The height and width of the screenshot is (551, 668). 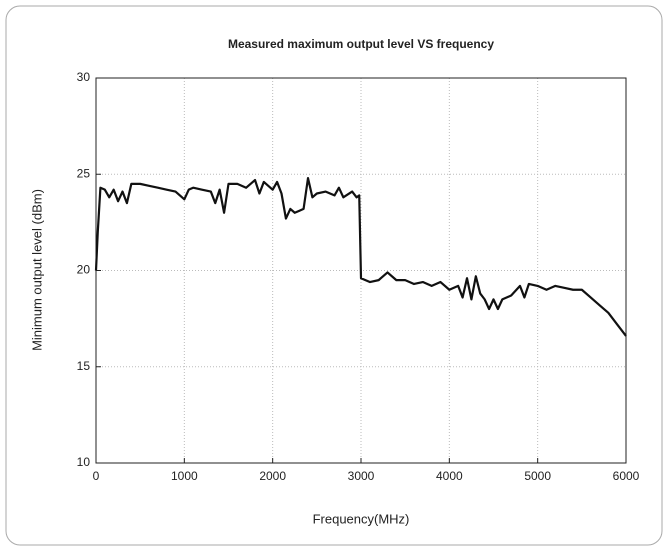 What do you see at coordinates (361, 476) in the screenshot?
I see `x-tick-label: 3000` at bounding box center [361, 476].